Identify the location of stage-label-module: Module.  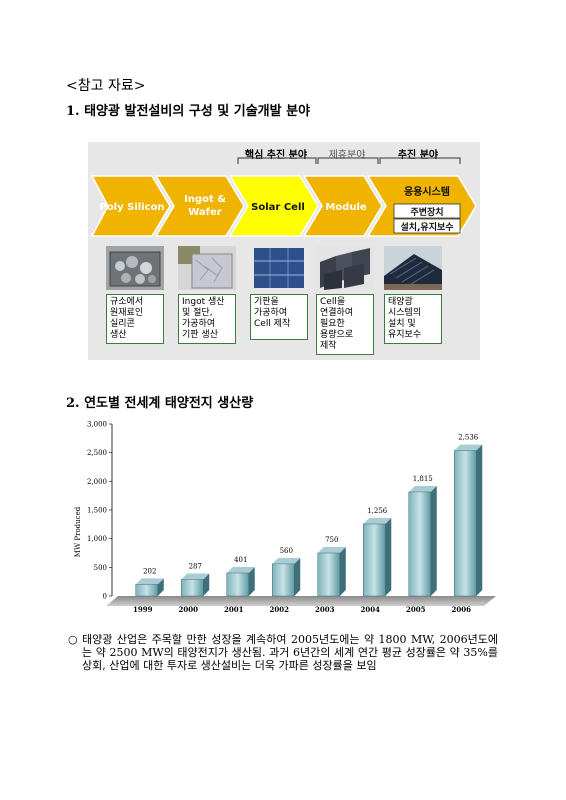
(346, 207).